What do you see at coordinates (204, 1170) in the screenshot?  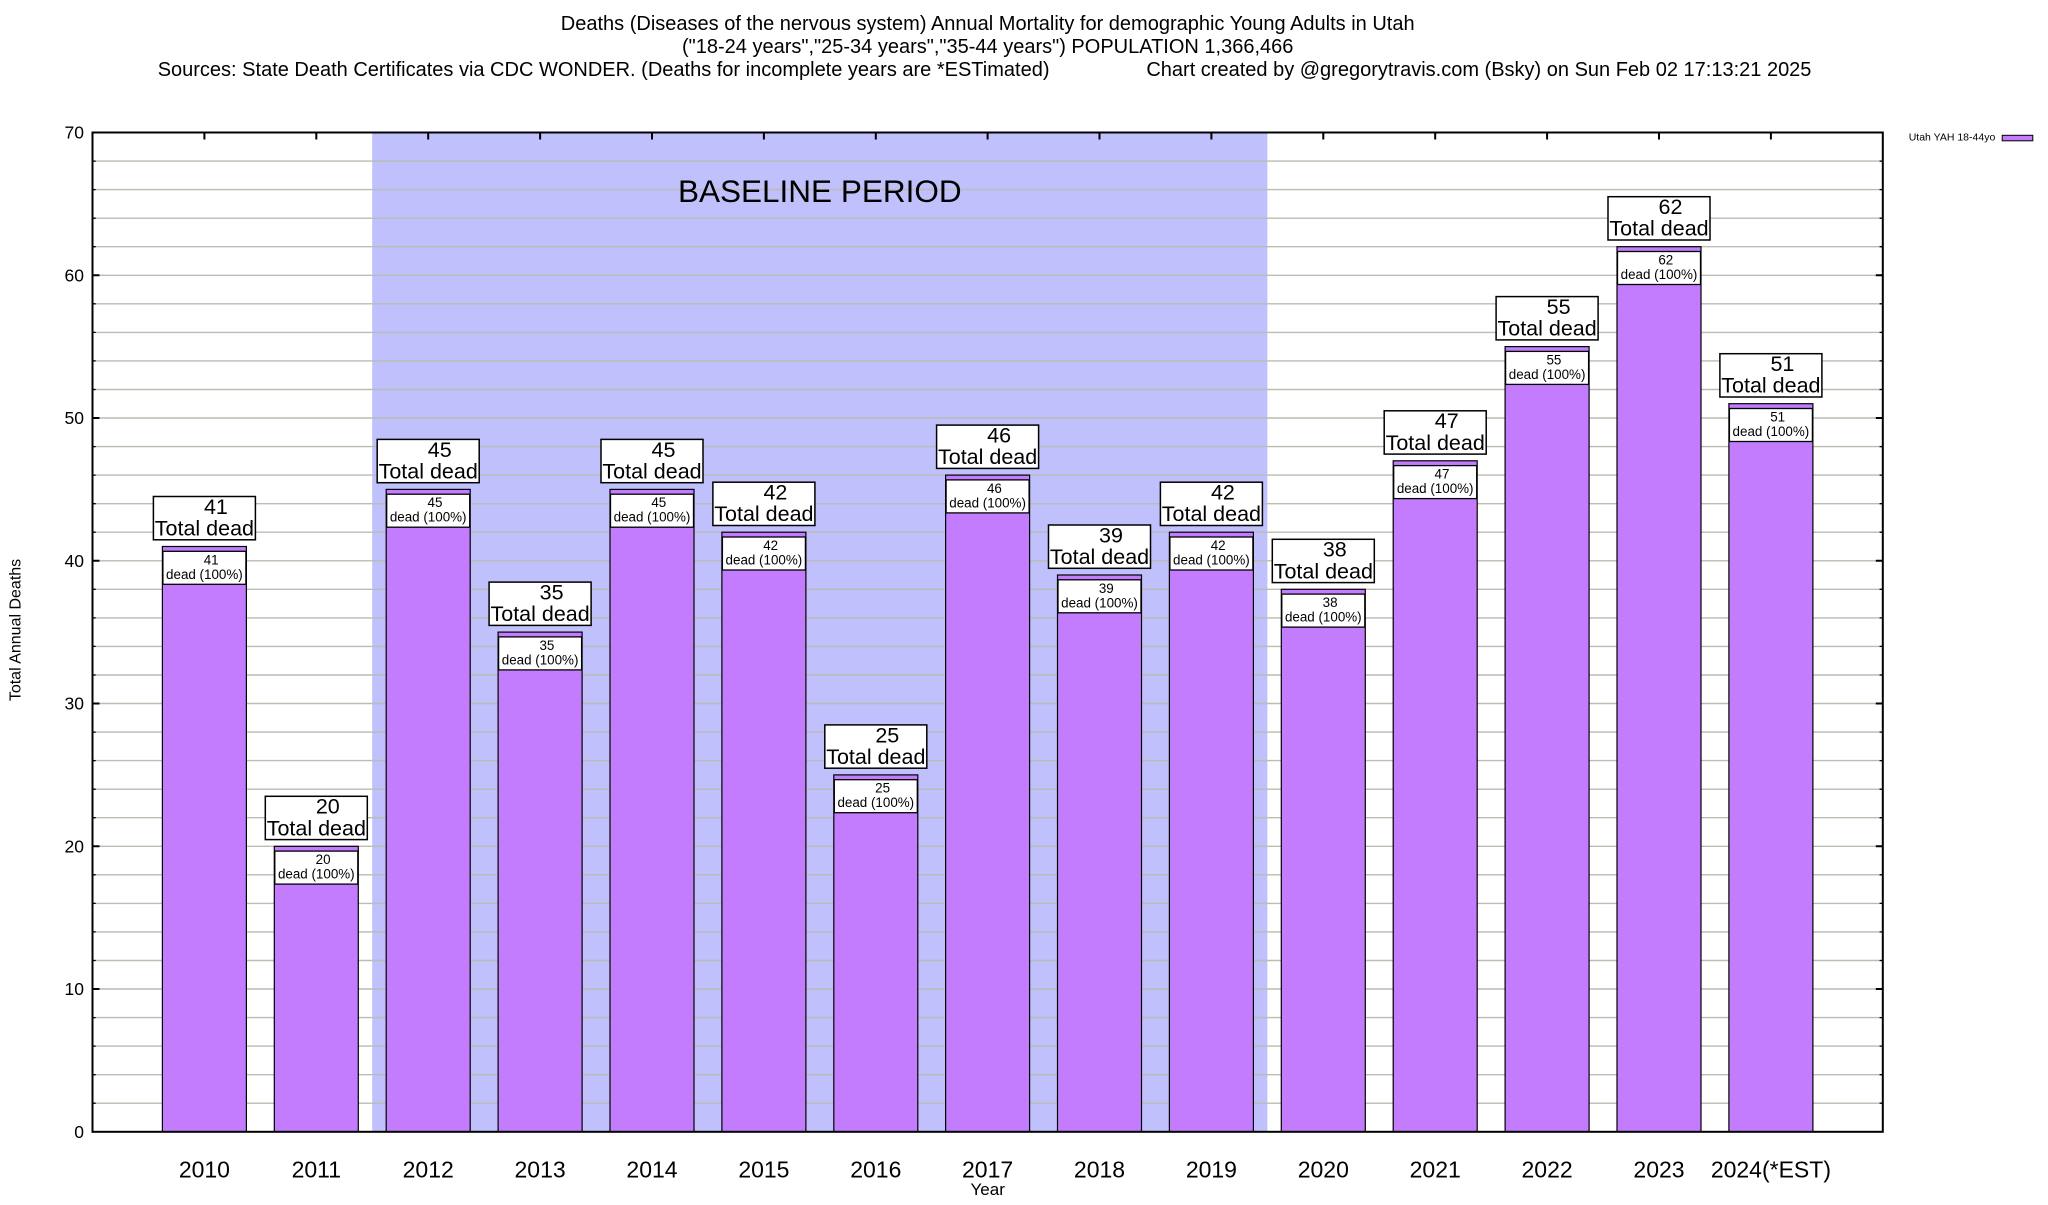 I see `svg-text: 2010` at bounding box center [204, 1170].